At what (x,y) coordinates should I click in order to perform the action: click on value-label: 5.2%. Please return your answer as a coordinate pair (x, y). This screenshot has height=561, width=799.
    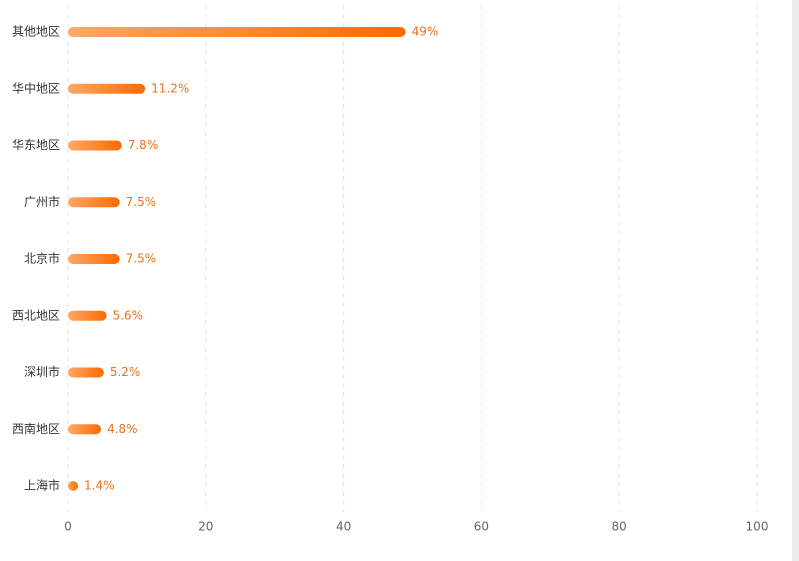
    Looking at the image, I should click on (125, 372).